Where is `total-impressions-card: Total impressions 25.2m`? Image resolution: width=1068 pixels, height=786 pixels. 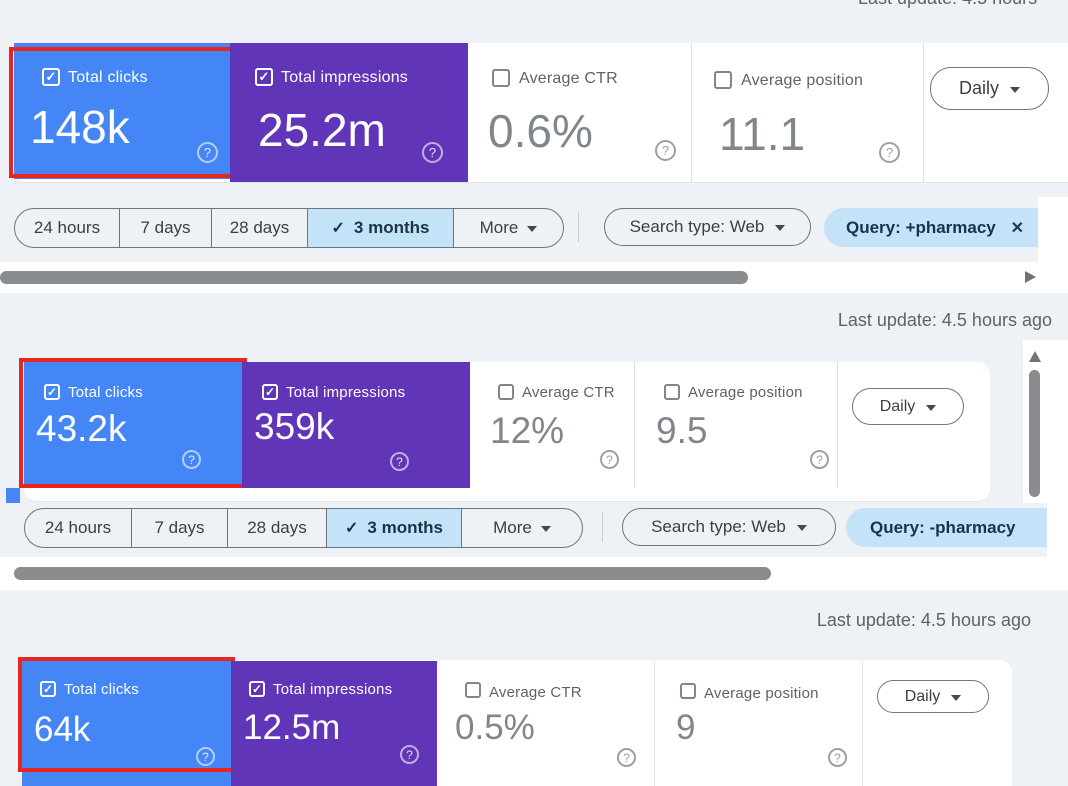
total-impressions-card: Total impressions 25.2m is located at coordinates (349, 112).